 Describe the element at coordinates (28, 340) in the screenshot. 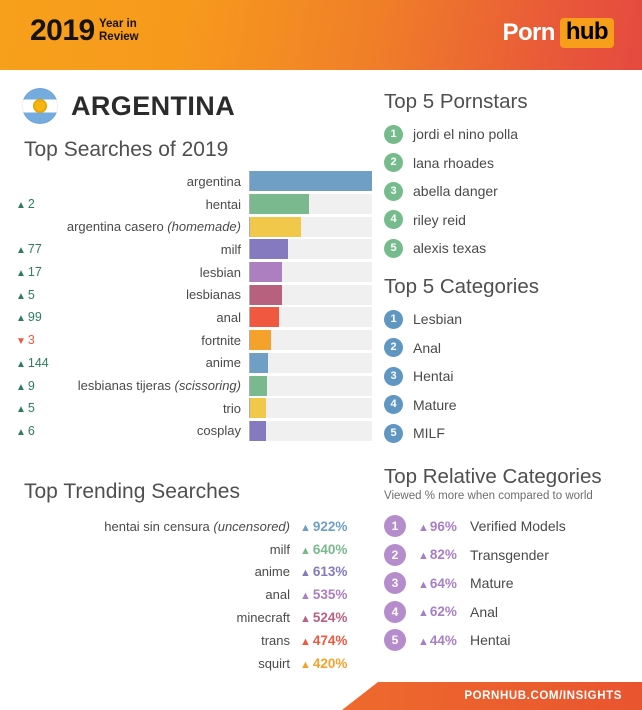

I see `rank-change-down: ▼ 3` at that location.